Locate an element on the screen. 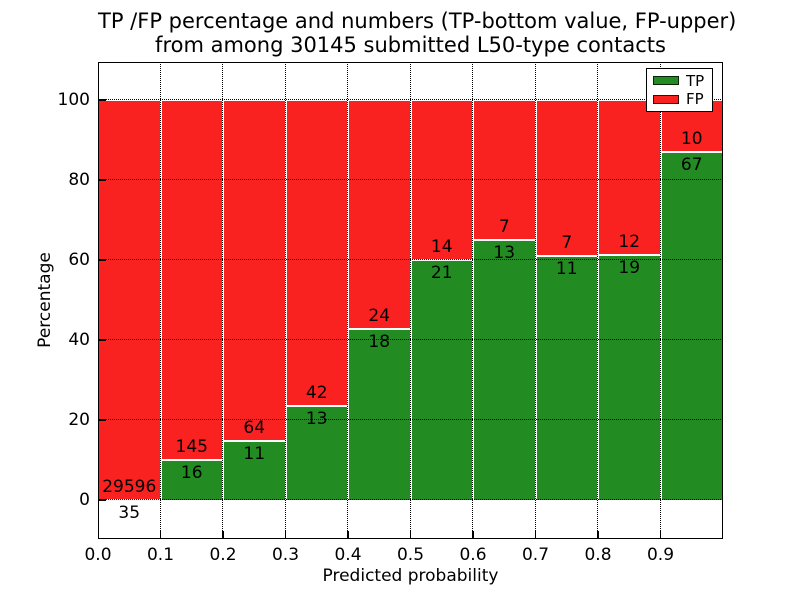 The height and width of the screenshot is (600, 800). fp-count-label: 10 is located at coordinates (691, 138).